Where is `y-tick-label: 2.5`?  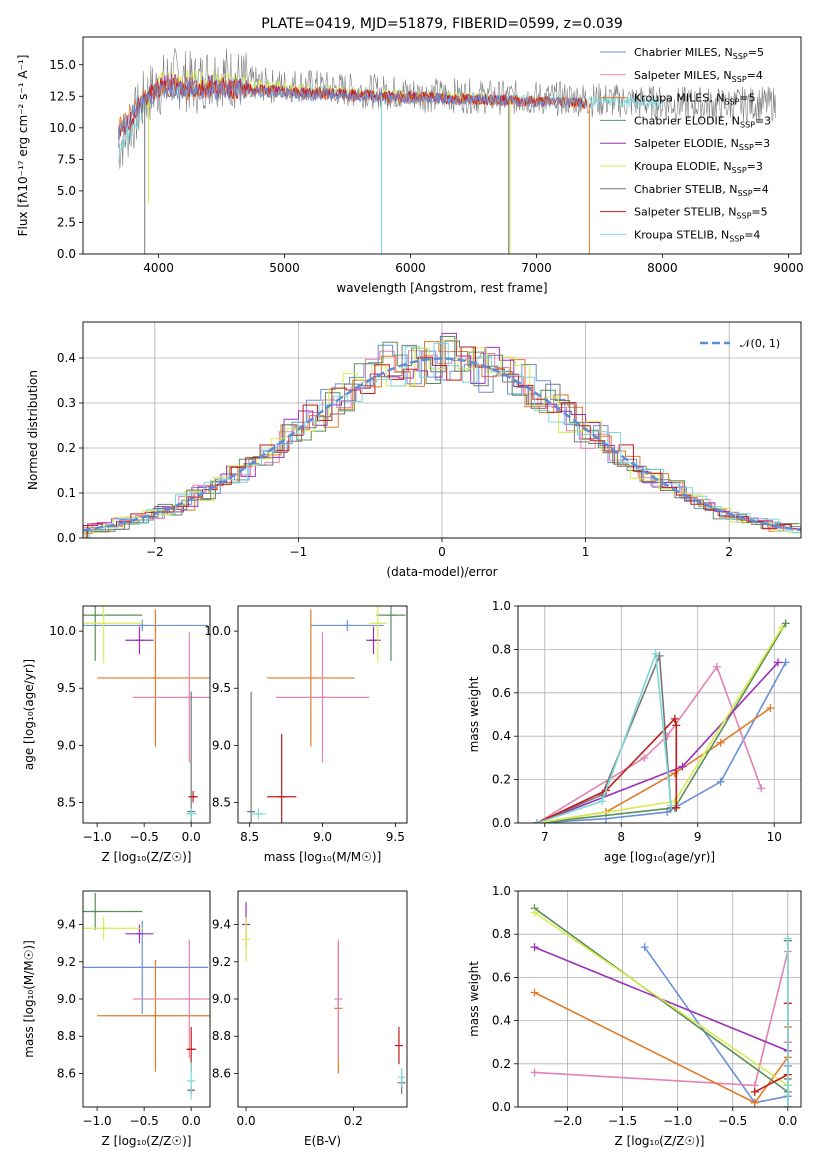
y-tick-label: 2.5 is located at coordinates (66, 222).